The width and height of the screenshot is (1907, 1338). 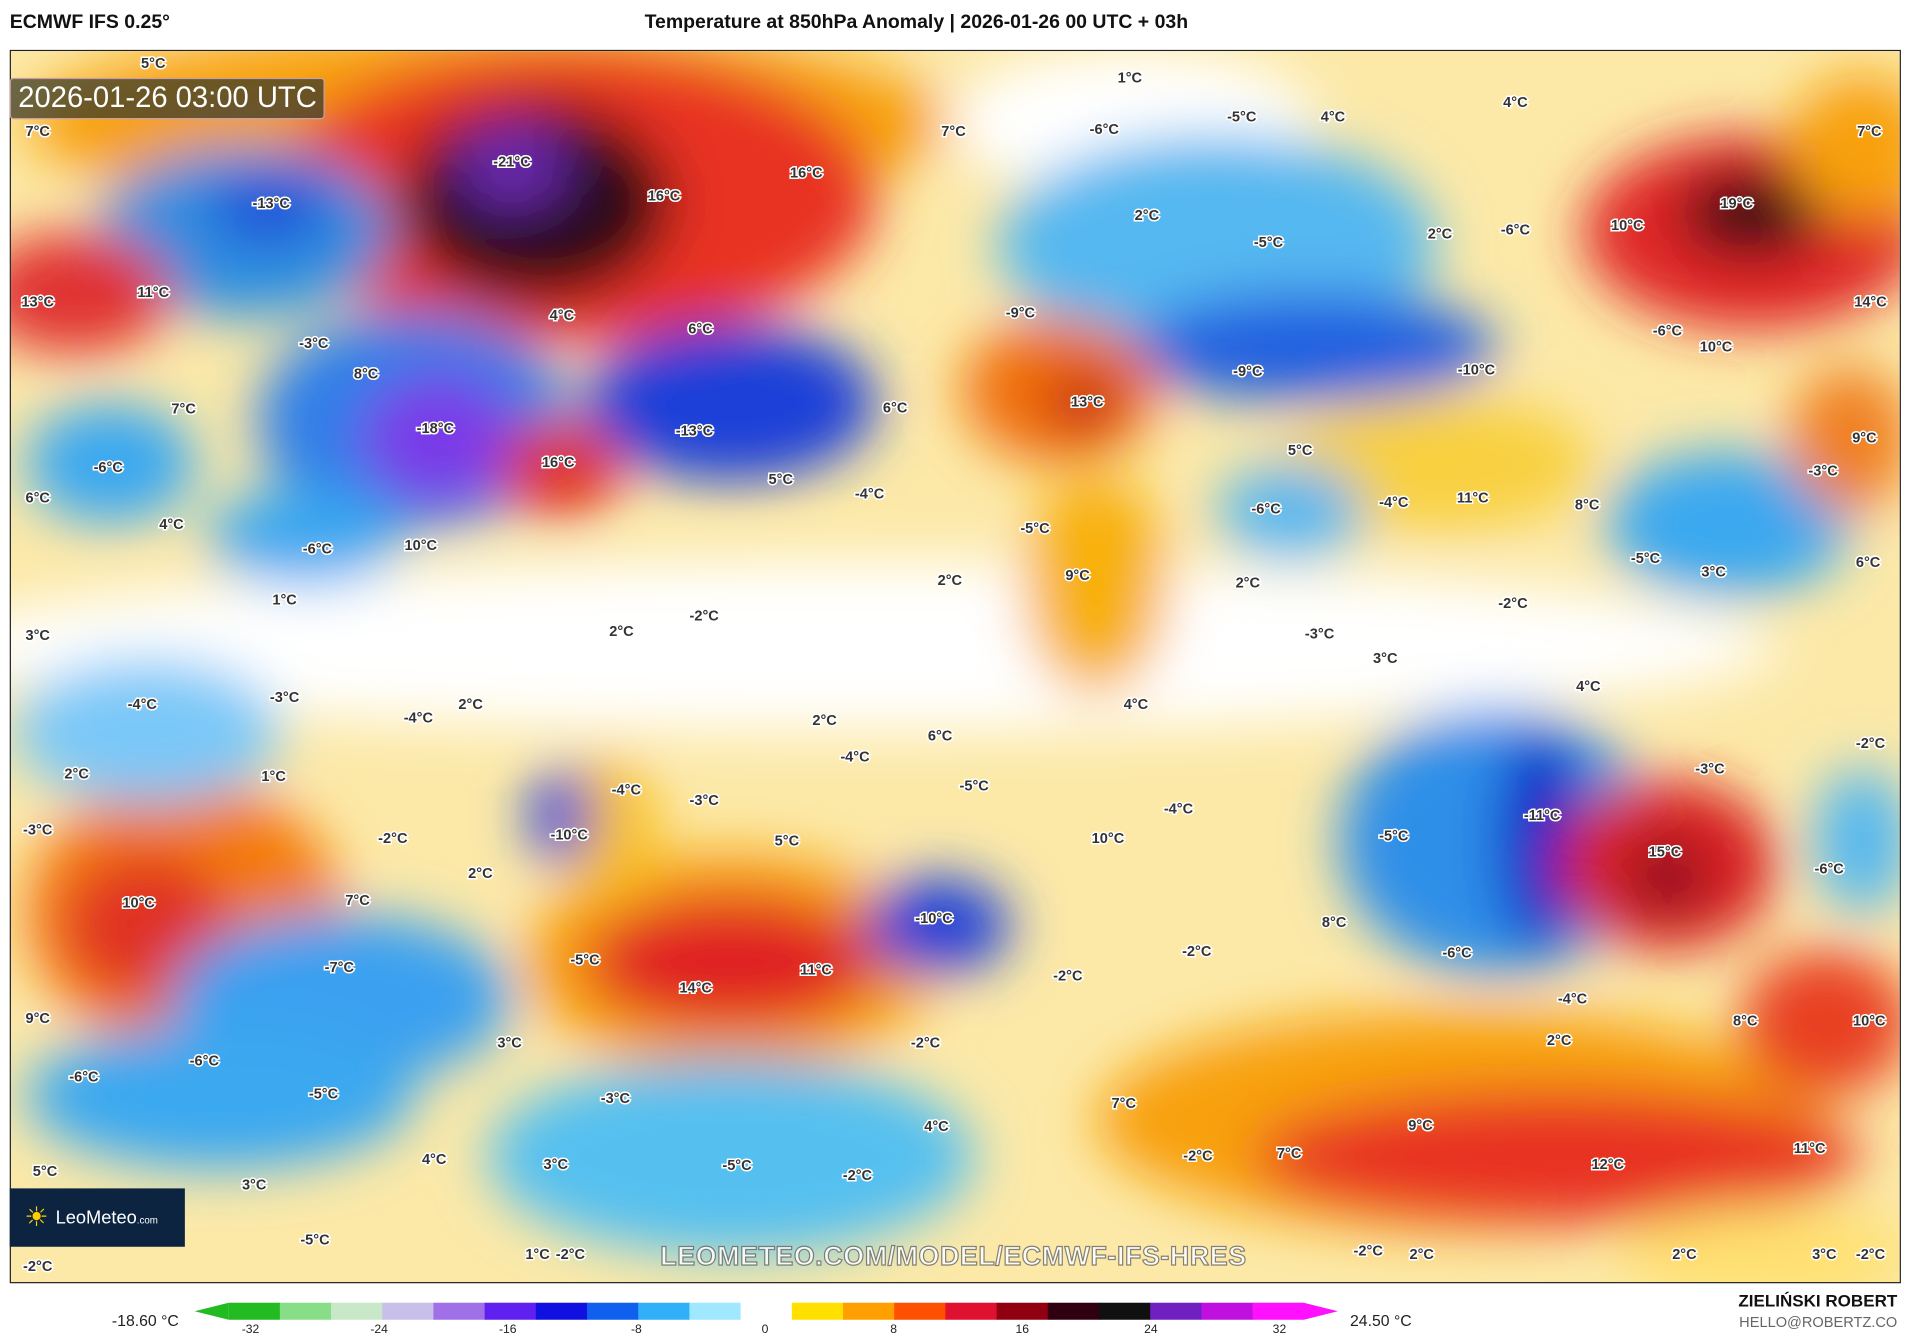 What do you see at coordinates (1320, 1311) in the screenshot?
I see `colorbar-max-arrow` at bounding box center [1320, 1311].